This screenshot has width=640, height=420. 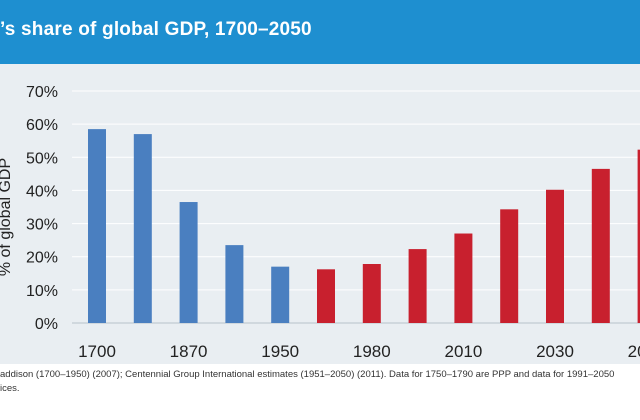 I want to click on y-tick-label: 0%, so click(x=46, y=324).